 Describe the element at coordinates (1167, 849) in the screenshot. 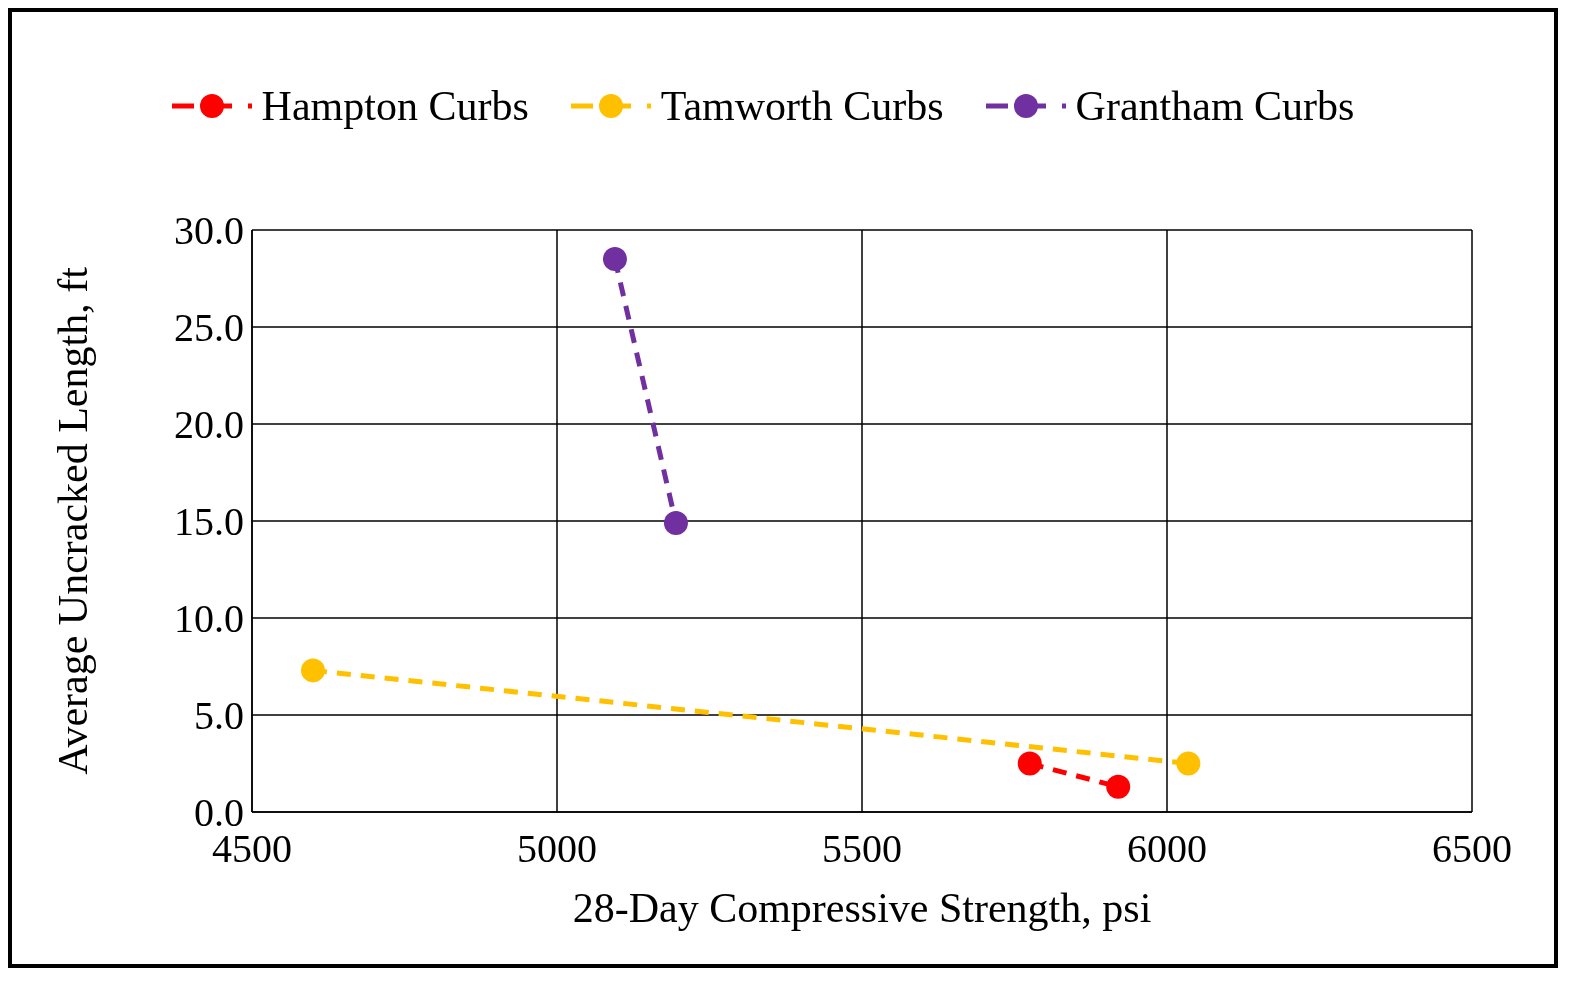

I see `x-tick-label: 6000` at that location.